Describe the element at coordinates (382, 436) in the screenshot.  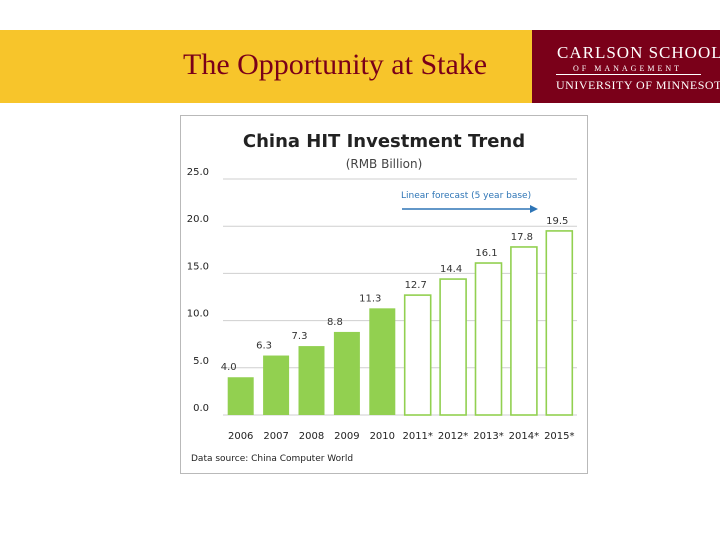
I see `x-tick-label: 2010` at that location.